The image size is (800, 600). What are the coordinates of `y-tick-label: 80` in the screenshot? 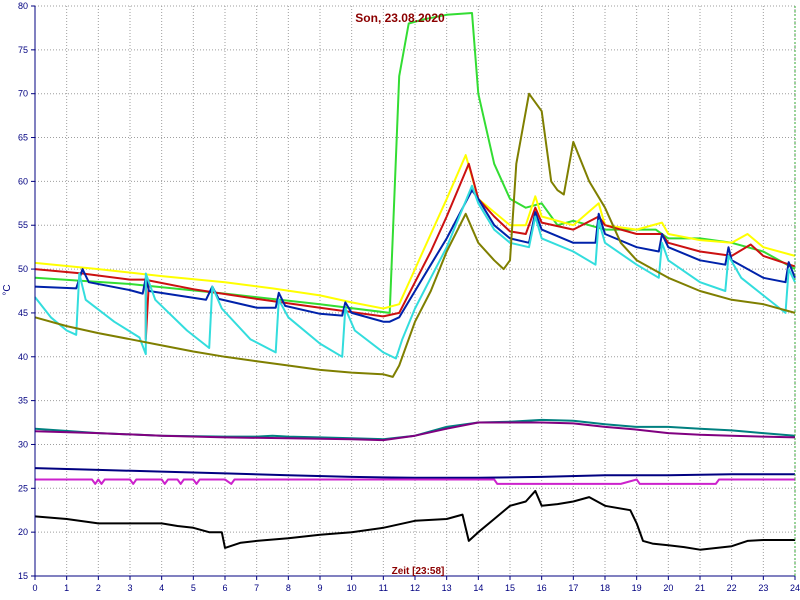 It's located at (23, 6).